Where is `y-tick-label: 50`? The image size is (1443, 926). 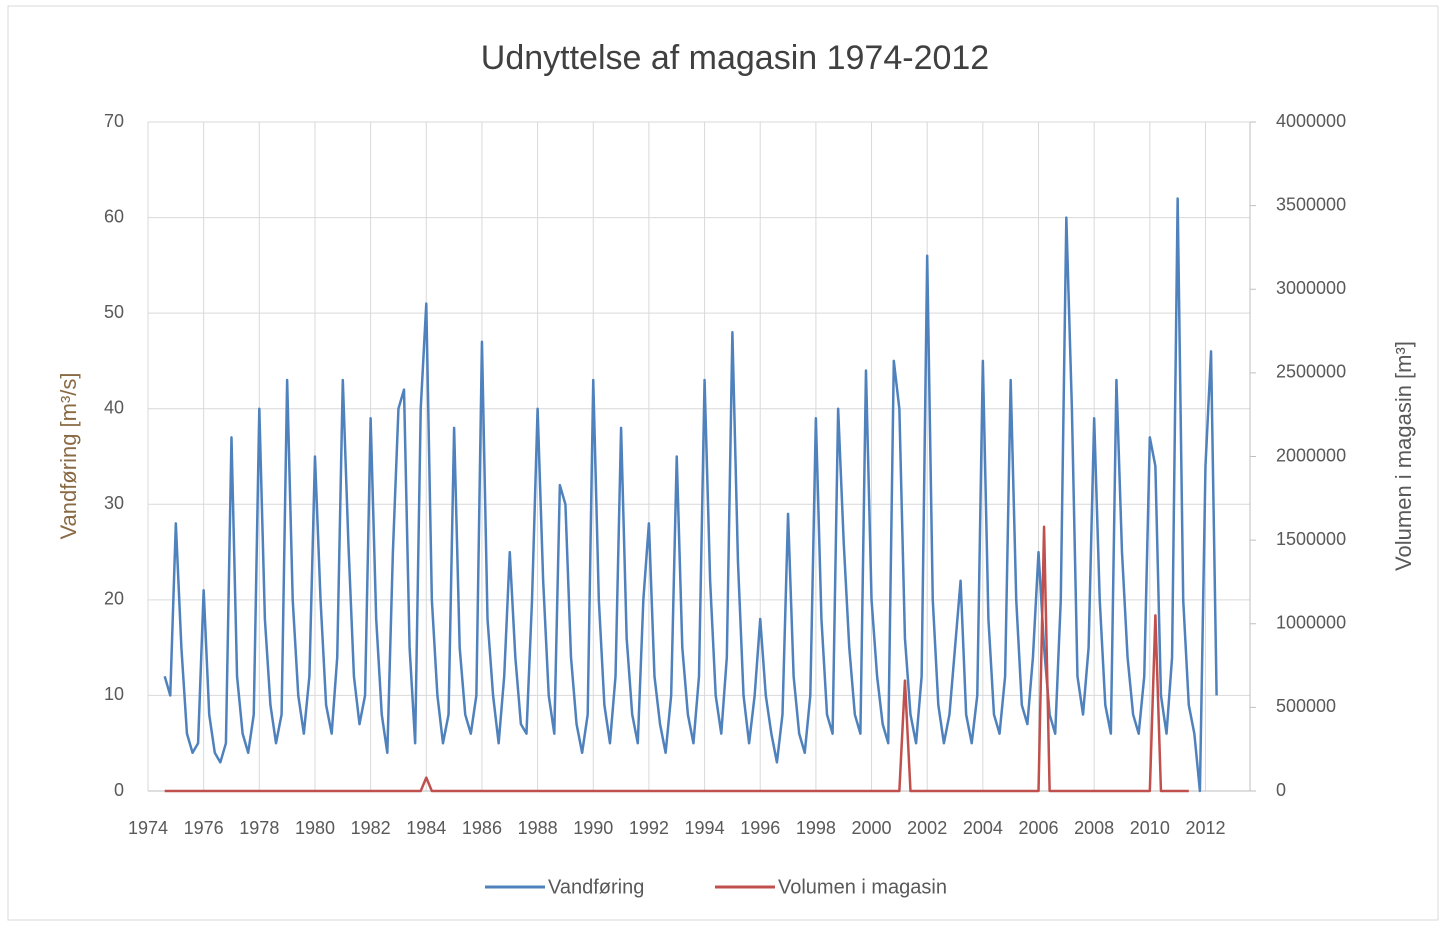 y-tick-label: 50 is located at coordinates (114, 312).